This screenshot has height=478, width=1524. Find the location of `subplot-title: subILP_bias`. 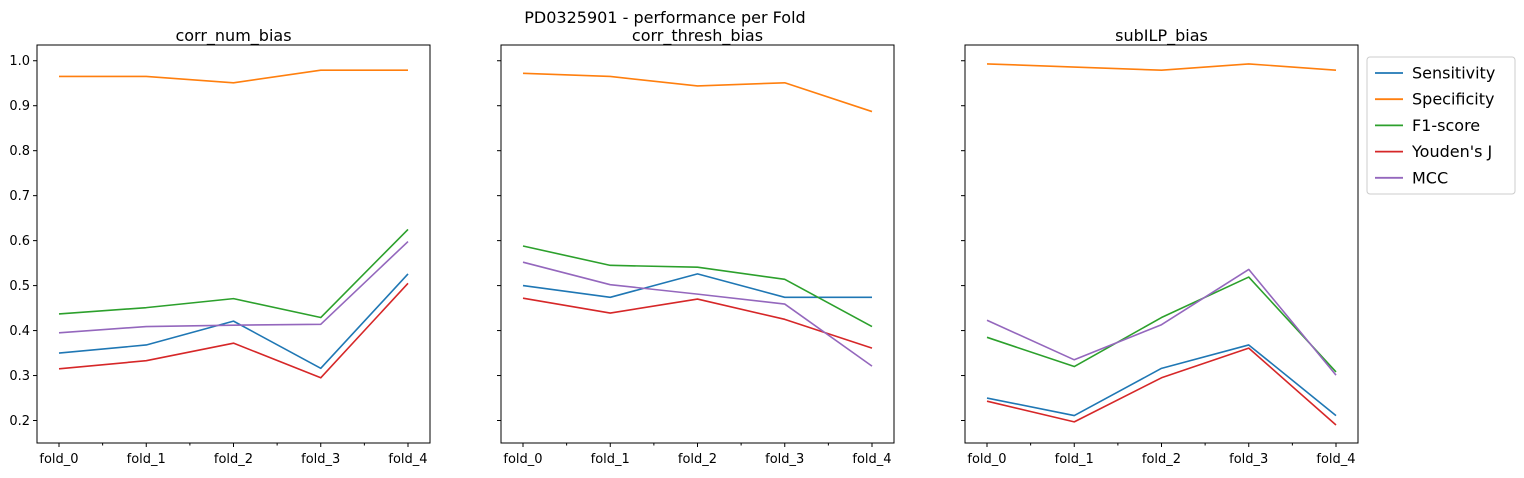

subplot-title: subILP_bias is located at coordinates (1161, 36).